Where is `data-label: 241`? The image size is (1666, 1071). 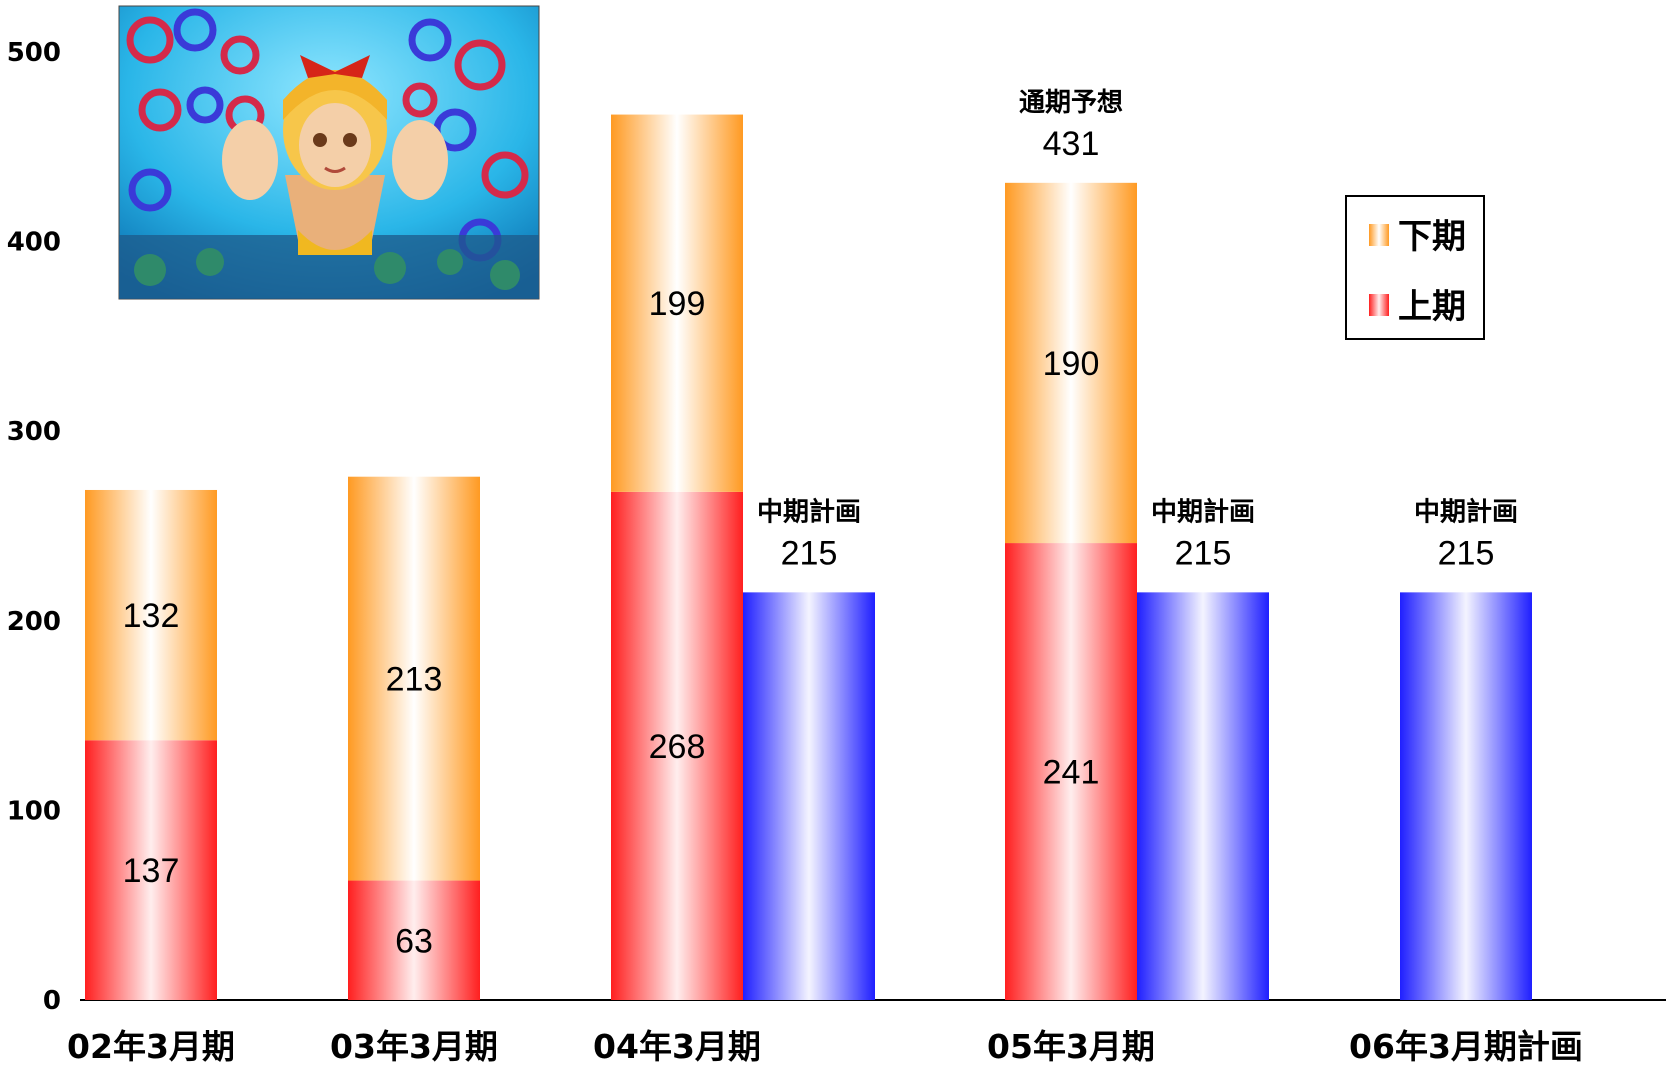
data-label: 241 is located at coordinates (1071, 773).